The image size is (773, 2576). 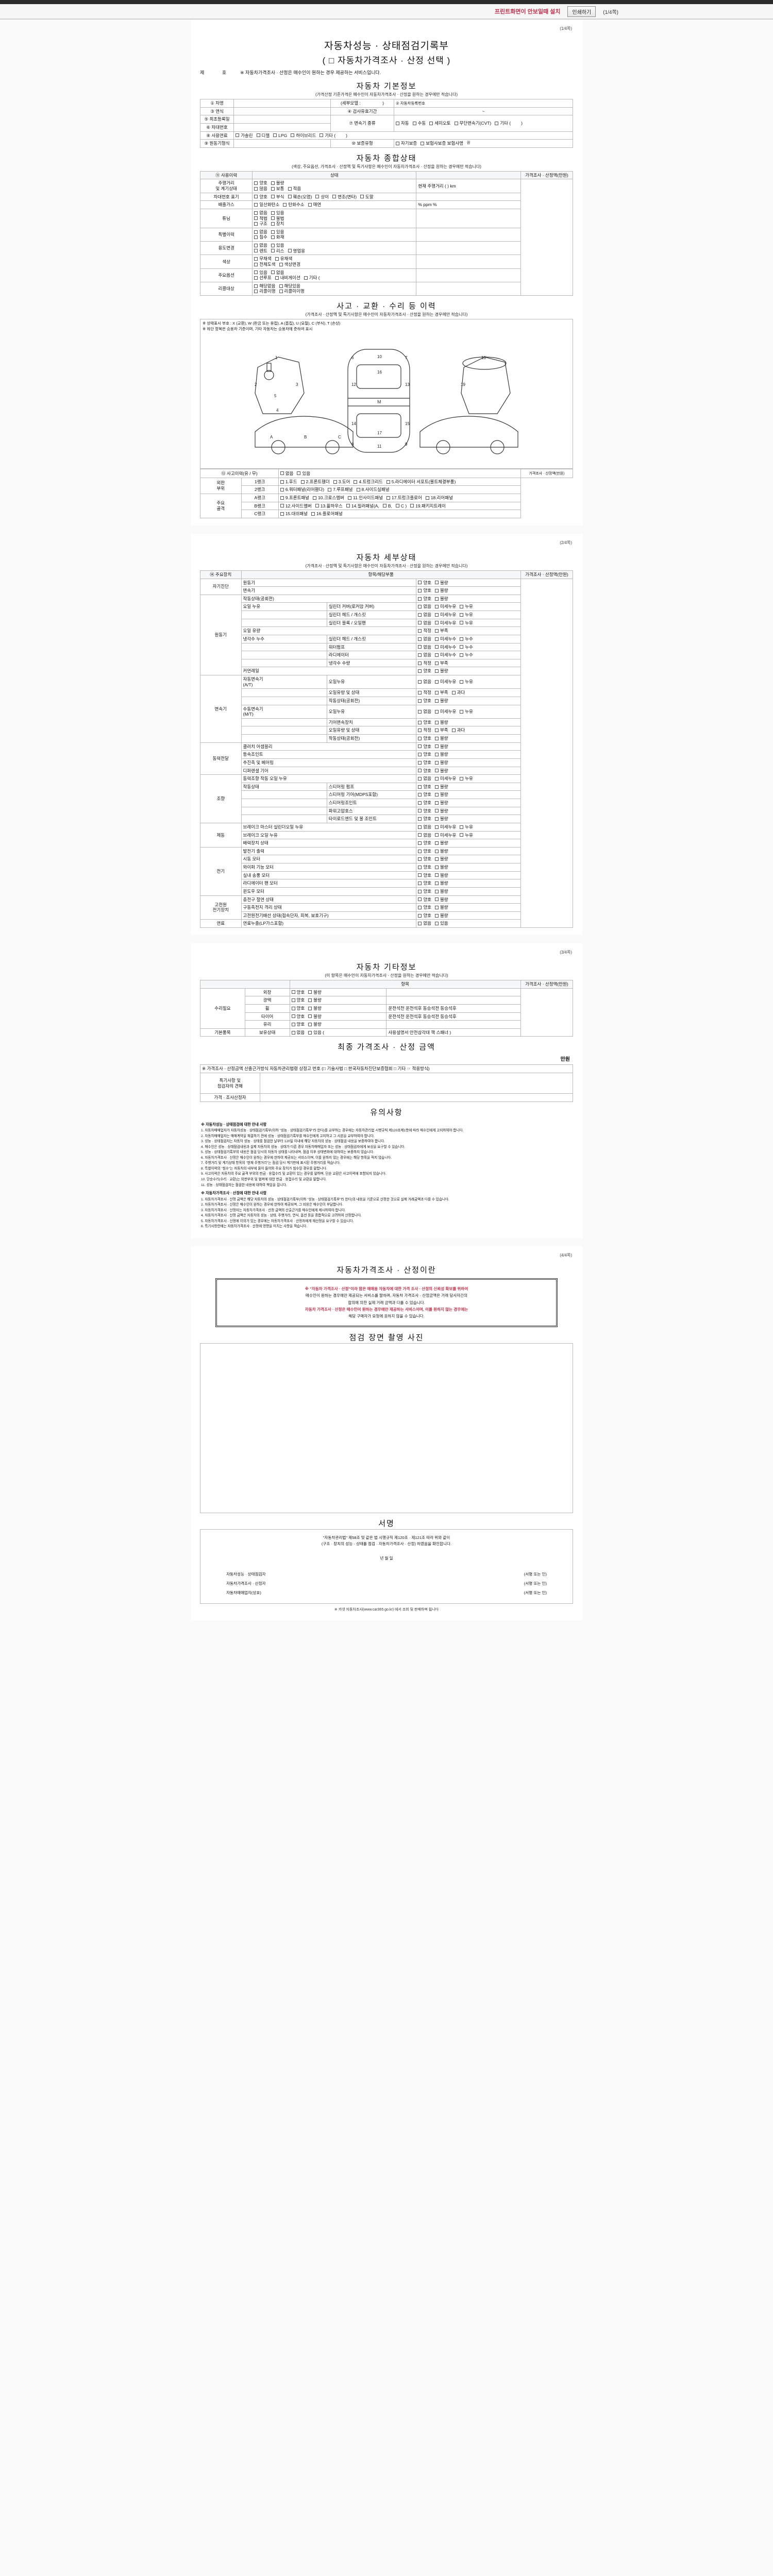 I want to click on detail-opts-3-1: 양호 불량, so click(x=468, y=754).